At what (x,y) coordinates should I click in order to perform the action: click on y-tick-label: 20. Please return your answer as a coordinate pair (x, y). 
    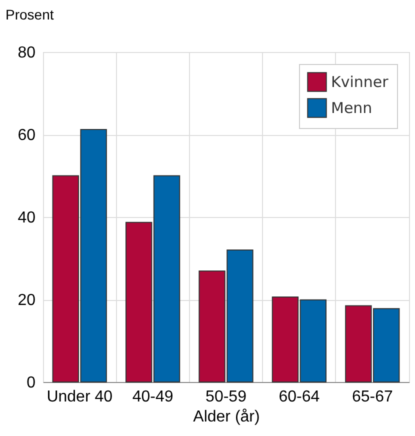
    Looking at the image, I should click on (27, 300).